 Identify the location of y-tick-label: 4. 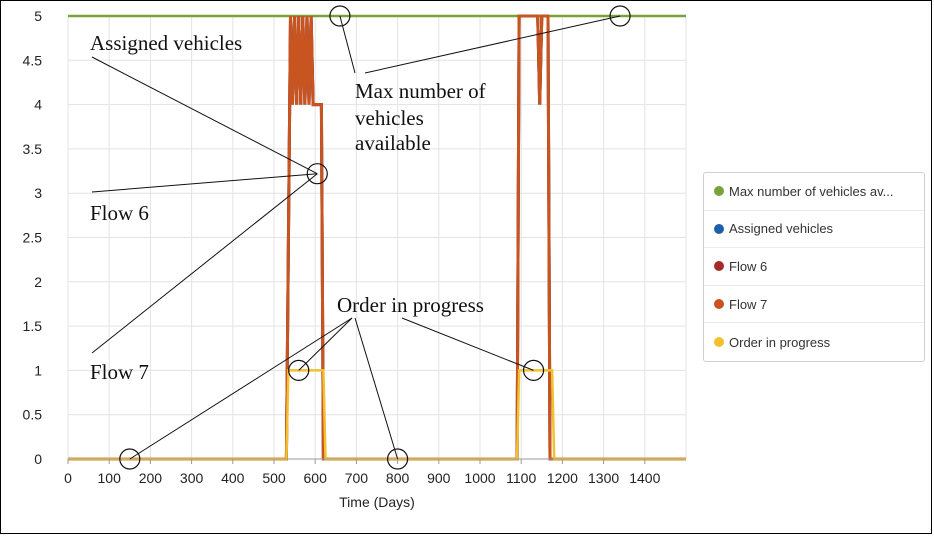
(38, 105).